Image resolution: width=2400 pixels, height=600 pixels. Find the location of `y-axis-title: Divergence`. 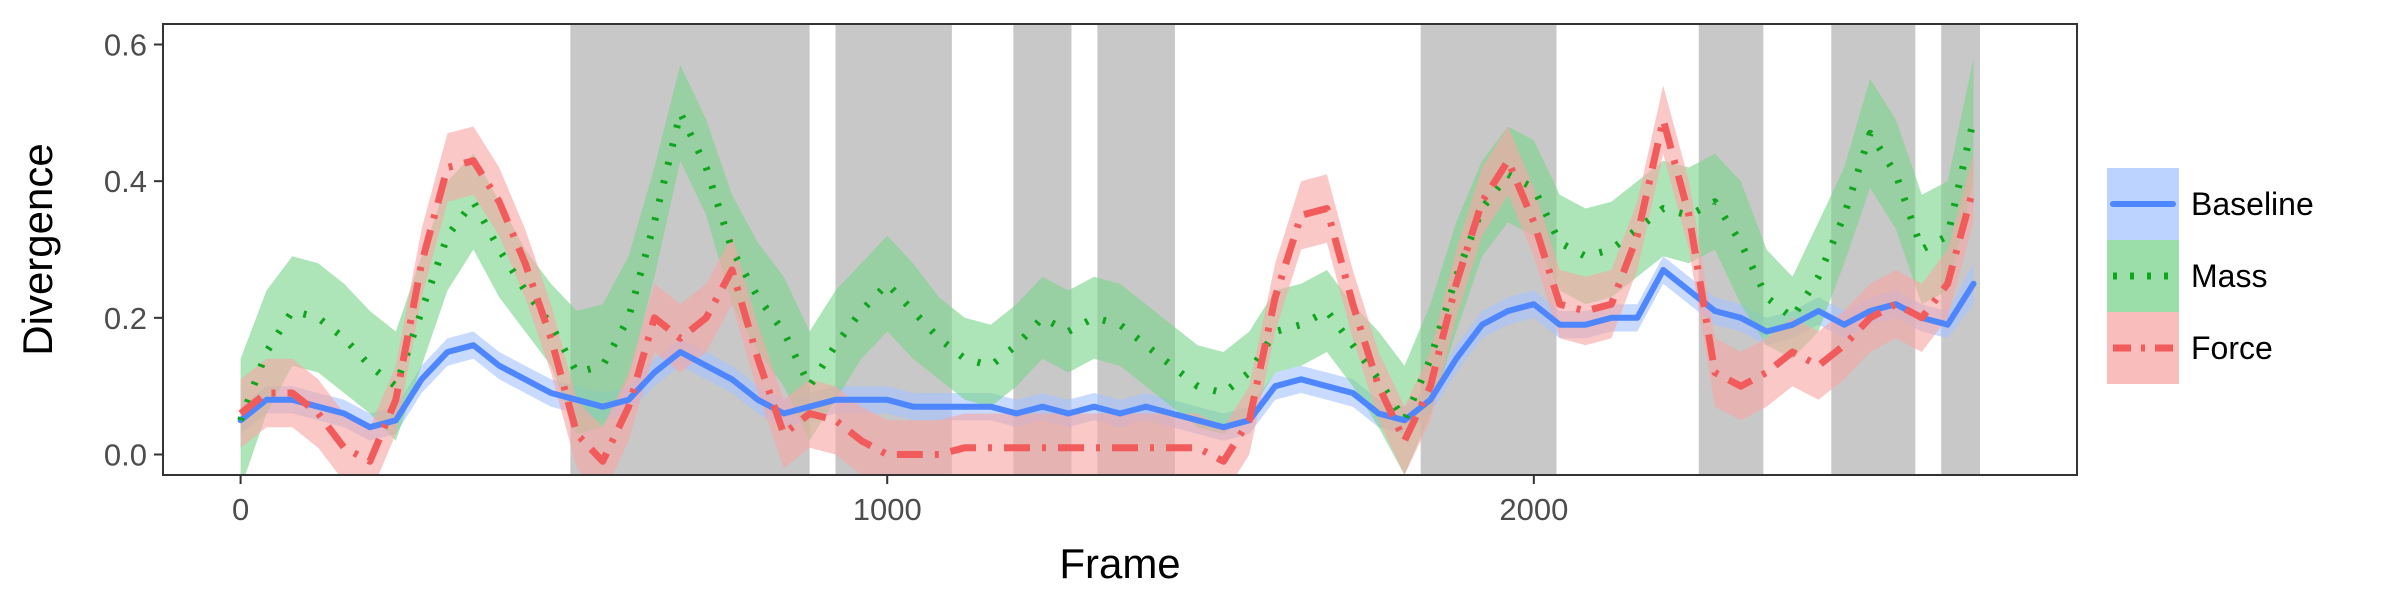

y-axis-title: Divergence is located at coordinates (37, 249).